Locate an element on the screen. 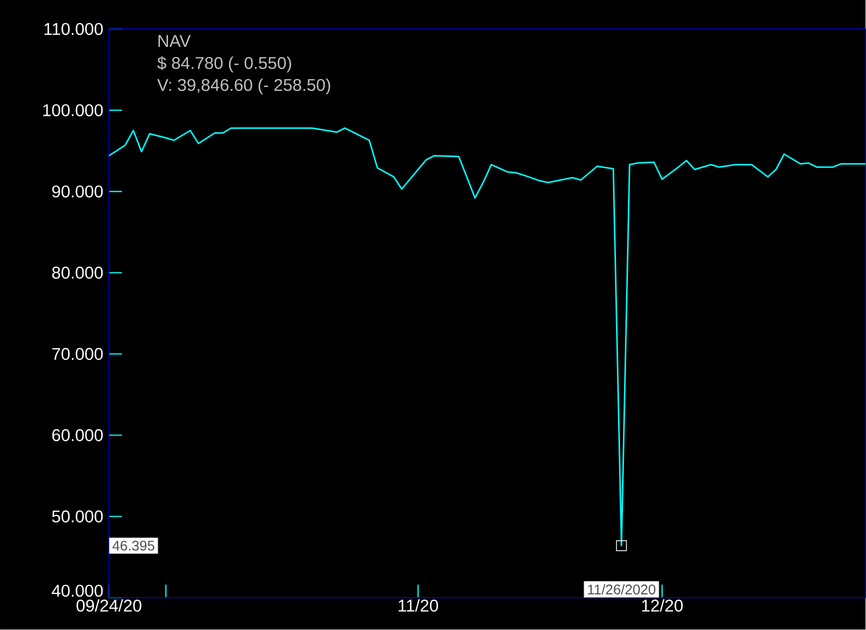 Image resolution: width=866 pixels, height=630 pixels. chart-title: NAV is located at coordinates (174, 41).